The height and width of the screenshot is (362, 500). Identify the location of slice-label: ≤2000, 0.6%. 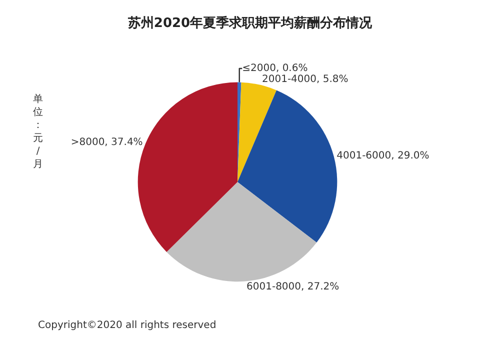
(275, 68).